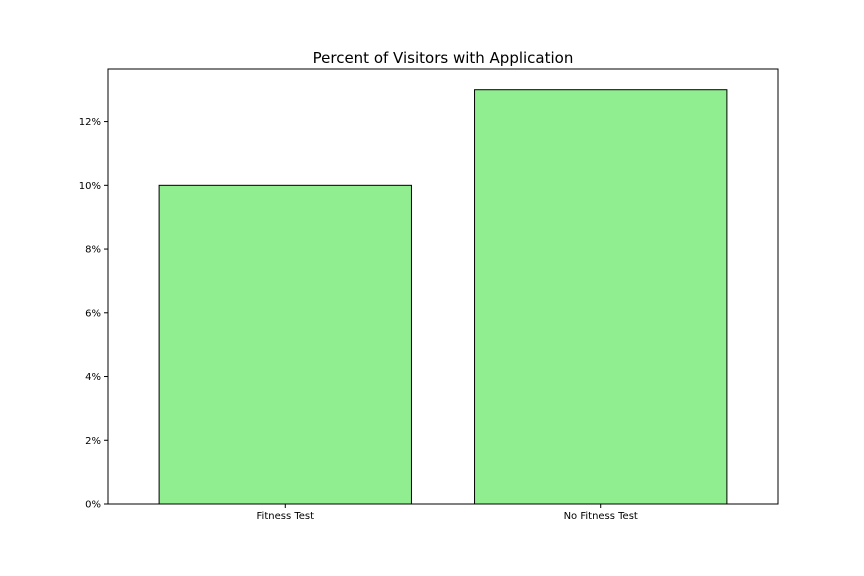 This screenshot has width=864, height=576. I want to click on chart-title: Percent of Visitors with Application, so click(443, 58).